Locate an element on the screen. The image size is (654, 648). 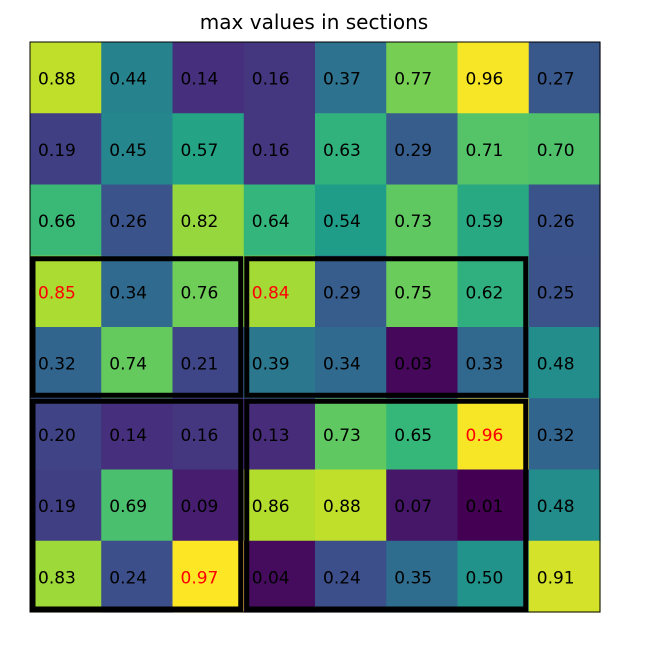
cell-value-label: 0.27 is located at coordinates (556, 80).